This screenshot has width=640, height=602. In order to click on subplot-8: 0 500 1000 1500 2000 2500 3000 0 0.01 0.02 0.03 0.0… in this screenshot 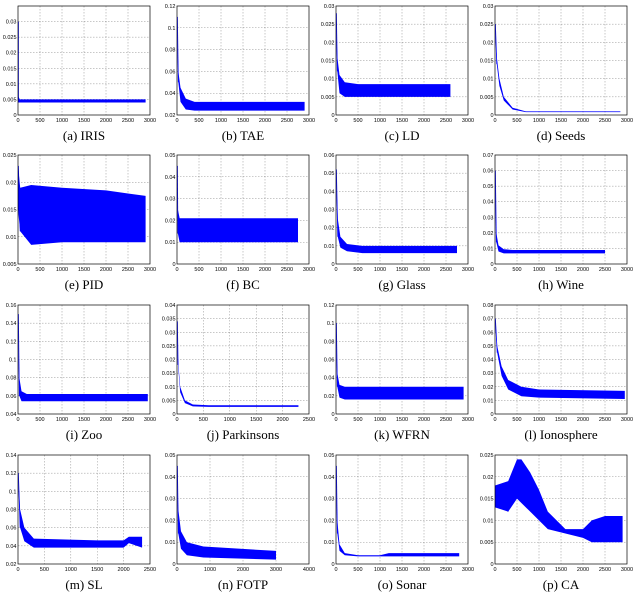, I will do `click(558, 222)`.